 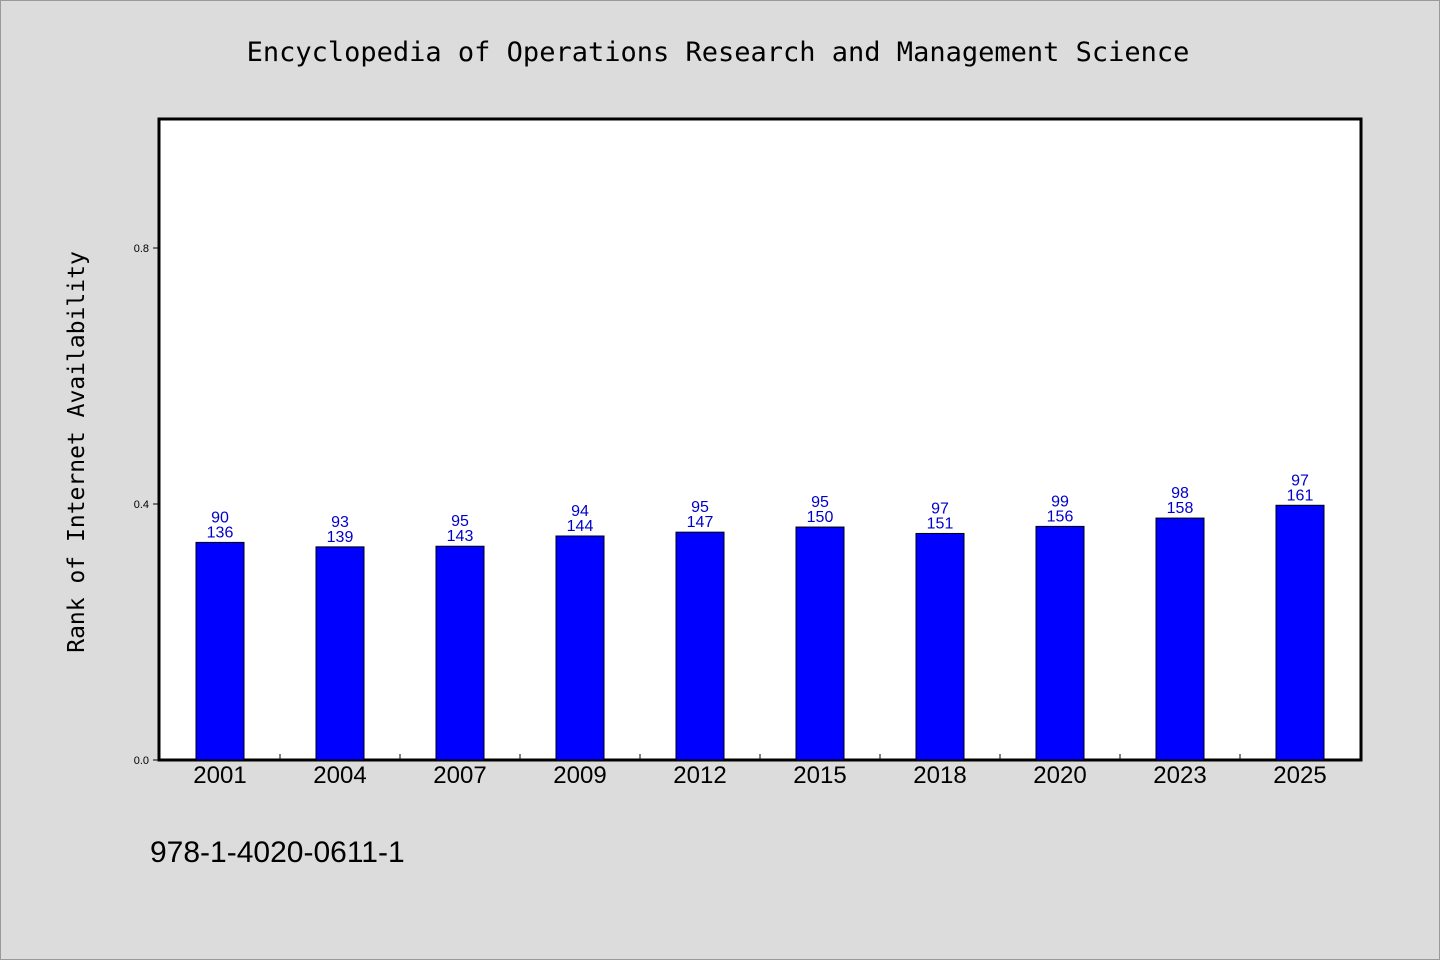 I want to click on x-tick-label: 2018, so click(x=939, y=775).